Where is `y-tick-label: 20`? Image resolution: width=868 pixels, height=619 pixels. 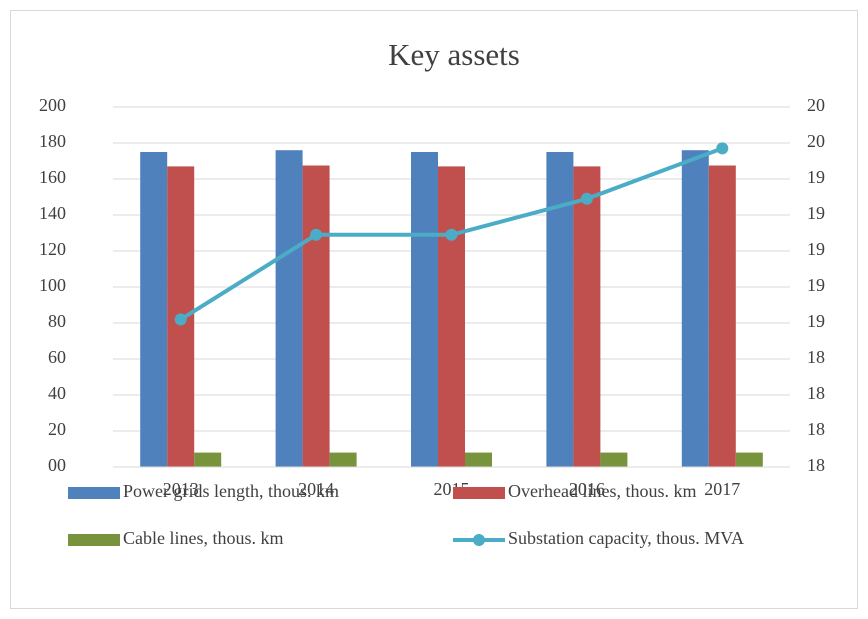 y-tick-label: 20 is located at coordinates (57, 429).